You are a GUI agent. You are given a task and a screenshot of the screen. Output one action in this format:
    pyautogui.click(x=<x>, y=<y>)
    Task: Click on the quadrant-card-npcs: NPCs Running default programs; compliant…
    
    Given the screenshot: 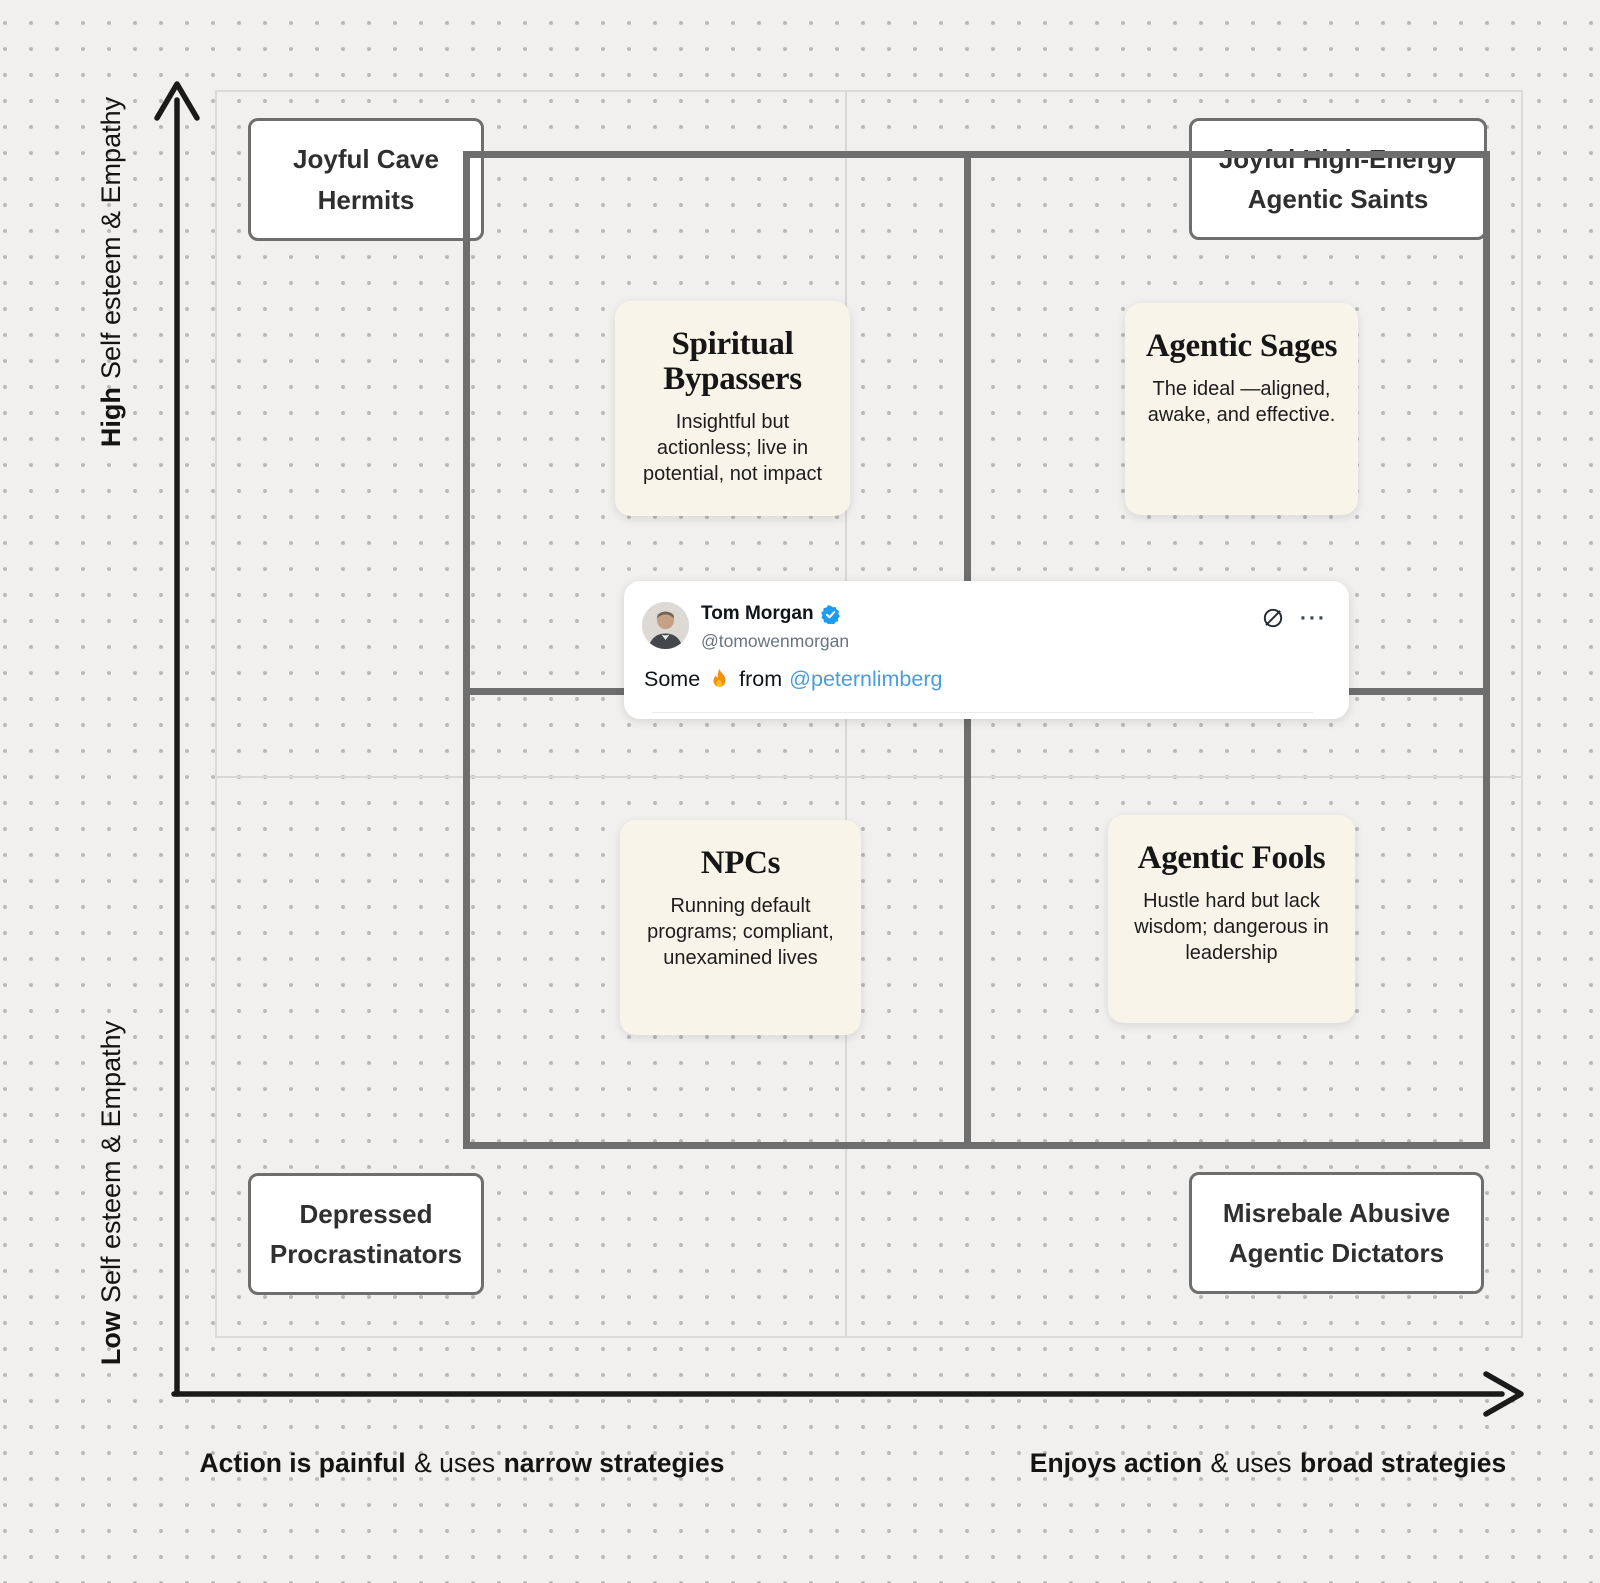 What is the action you would take?
    pyautogui.click(x=740, y=927)
    